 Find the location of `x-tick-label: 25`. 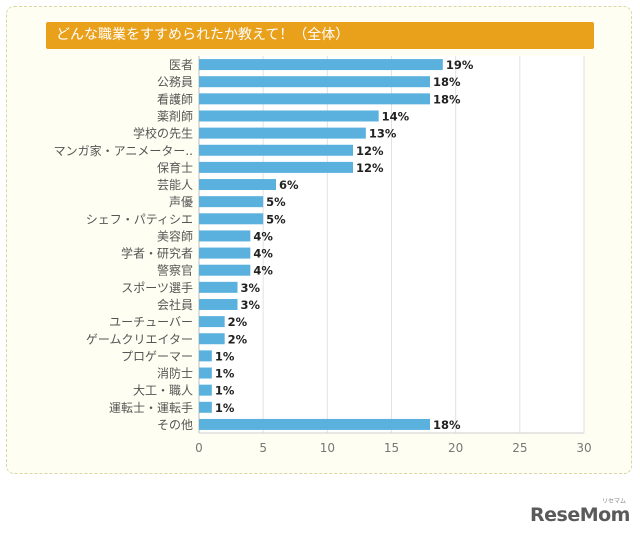

x-tick-label: 25 is located at coordinates (519, 448).